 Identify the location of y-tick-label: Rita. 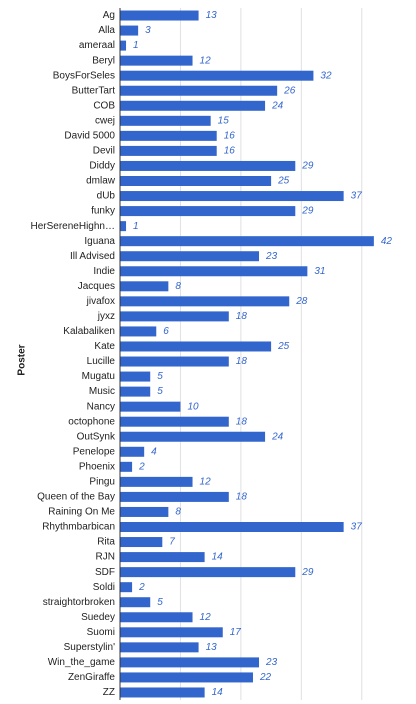
(106, 542).